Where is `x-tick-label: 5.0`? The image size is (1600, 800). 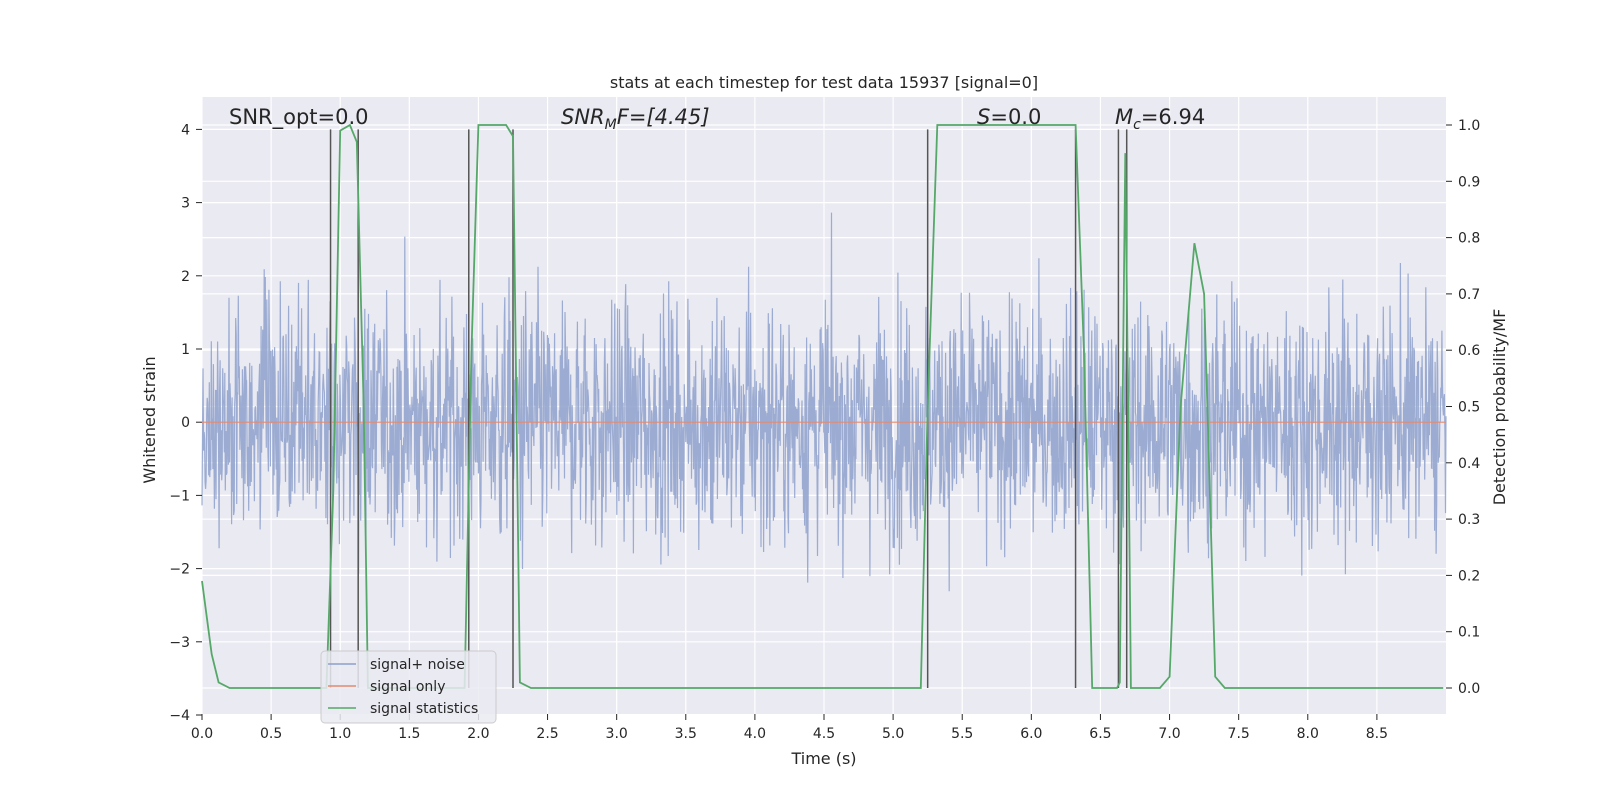
x-tick-label: 5.0 is located at coordinates (893, 734).